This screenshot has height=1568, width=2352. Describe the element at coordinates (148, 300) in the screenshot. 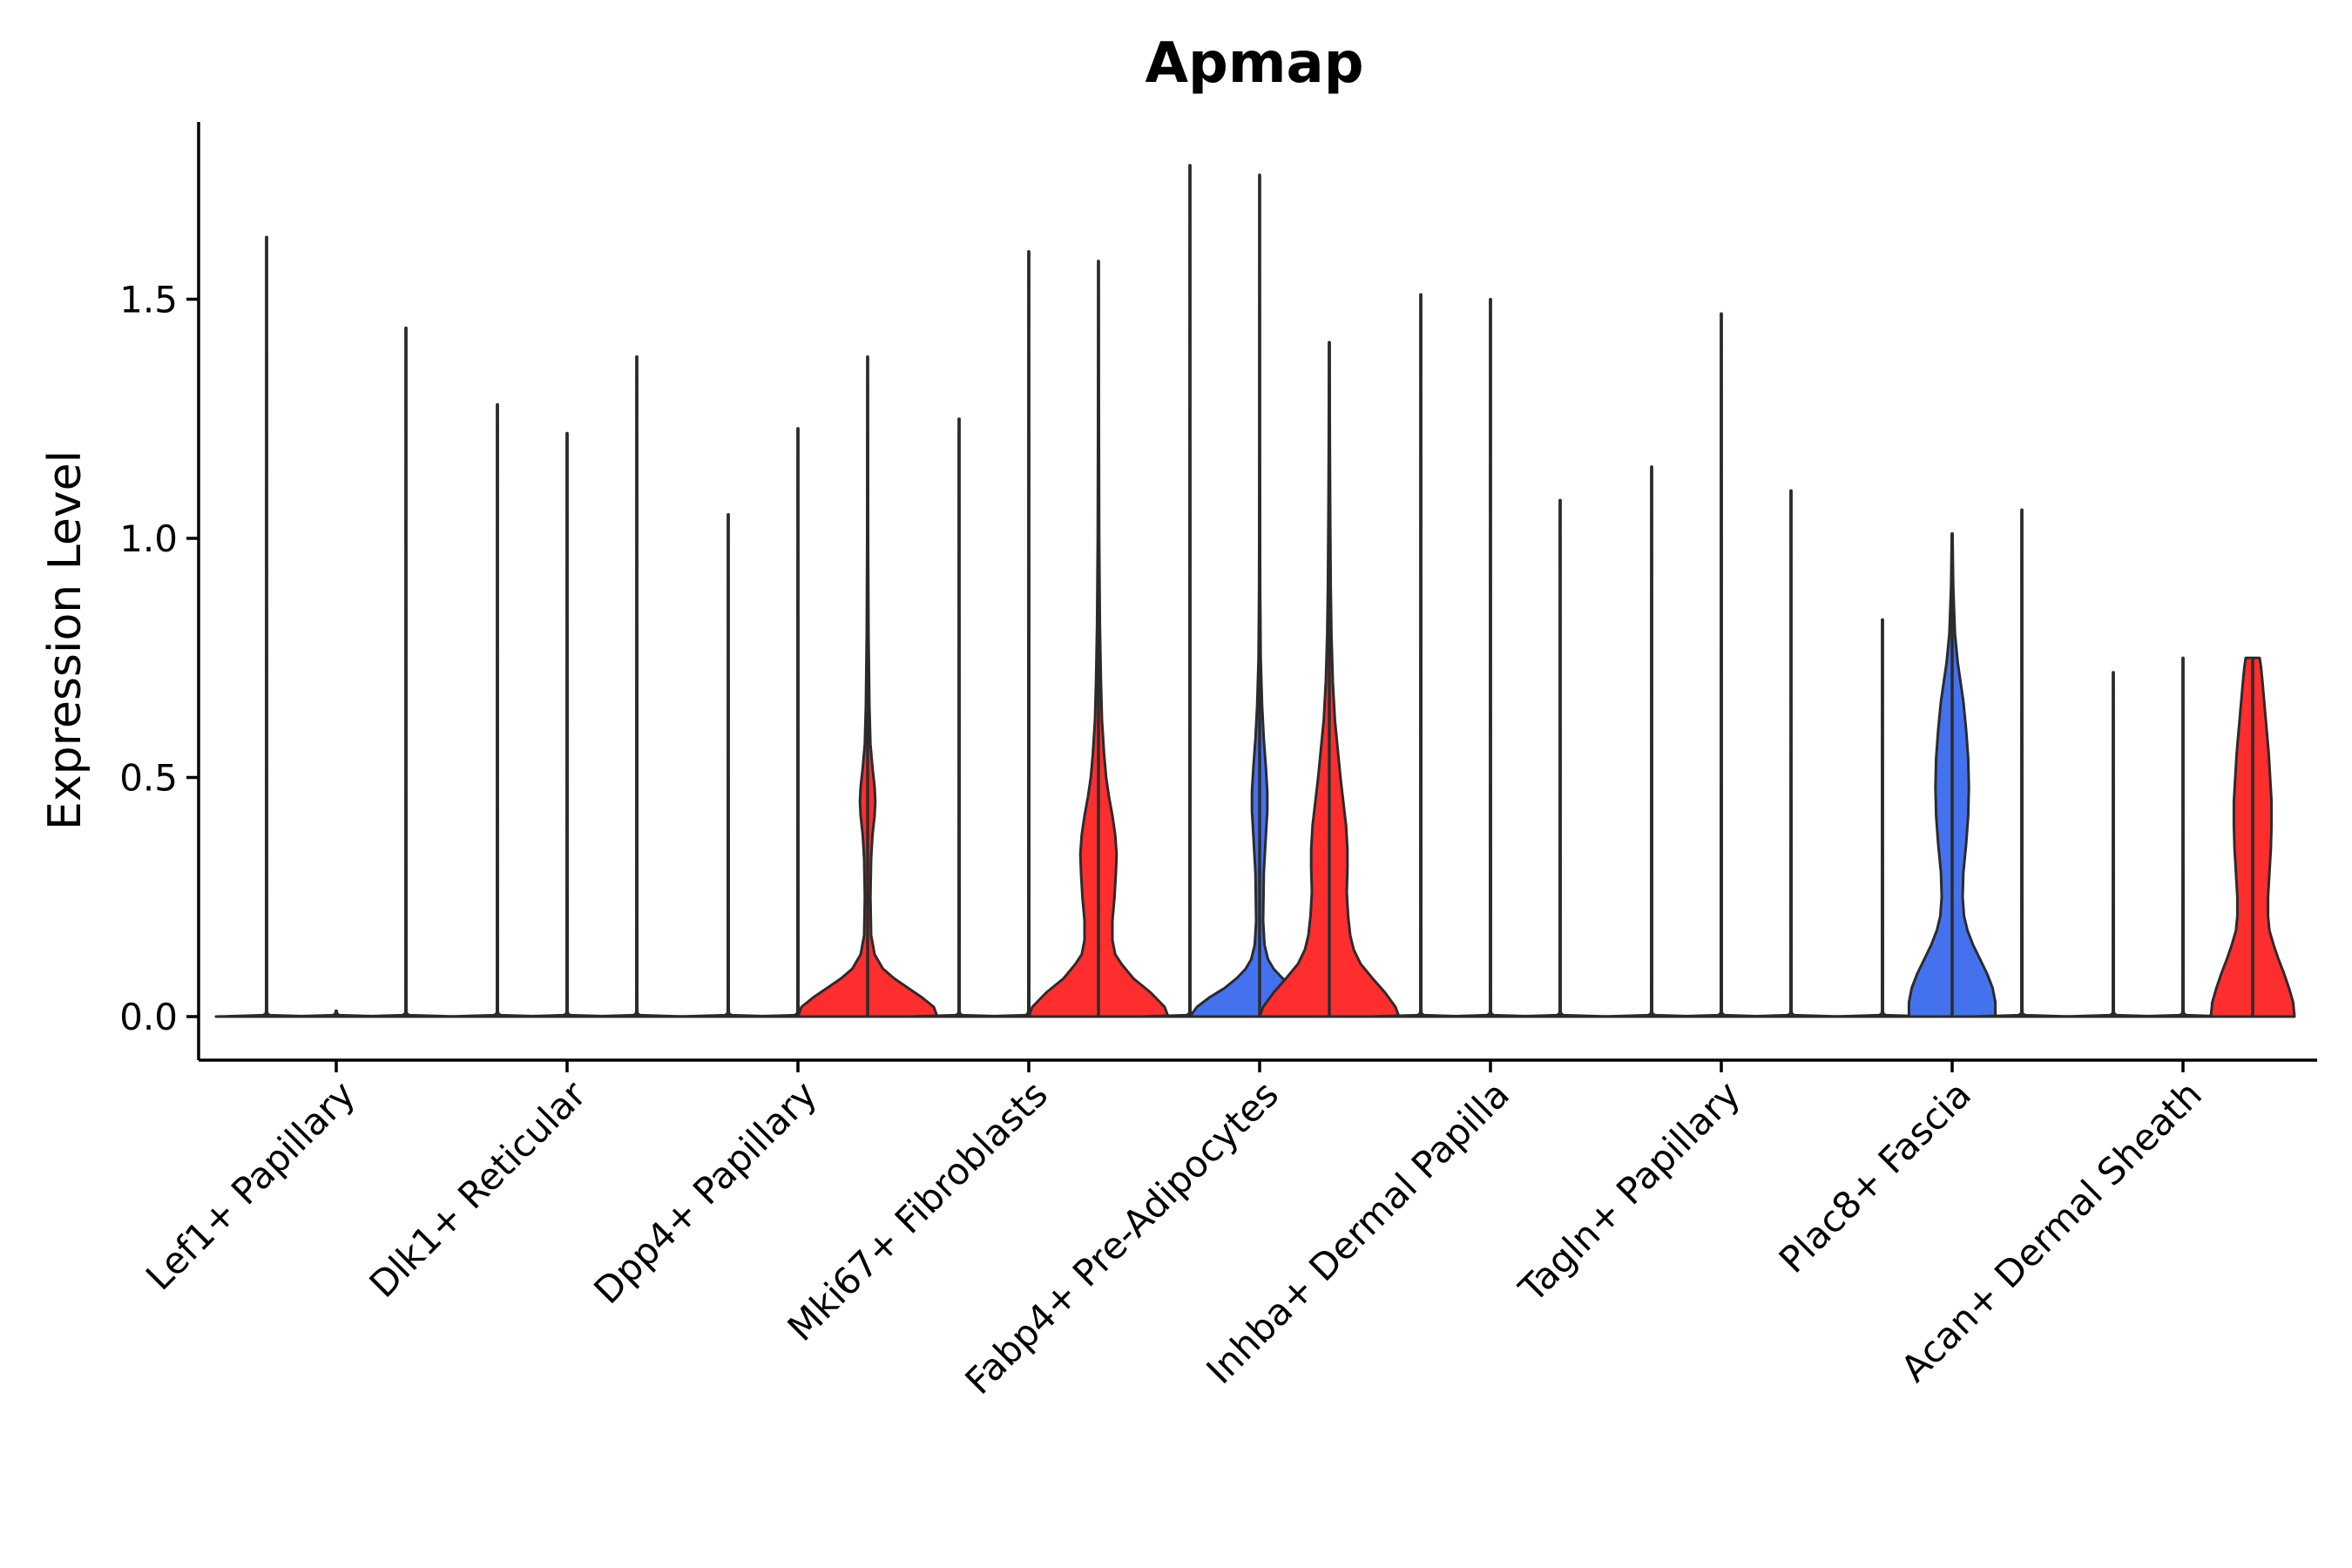

I see `y-tick-label: 1.5` at that location.